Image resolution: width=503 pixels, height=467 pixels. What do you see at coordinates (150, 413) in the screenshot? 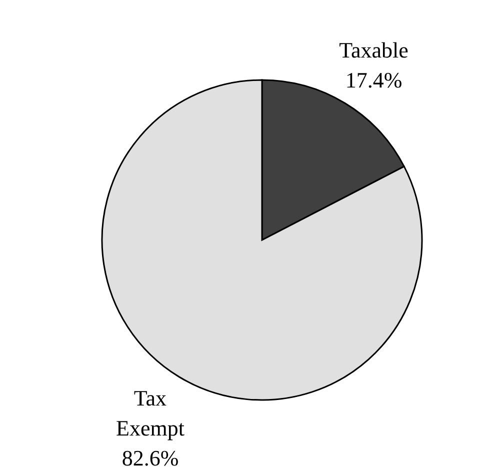
I see `slice-label: Tax Exempt` at bounding box center [150, 413].